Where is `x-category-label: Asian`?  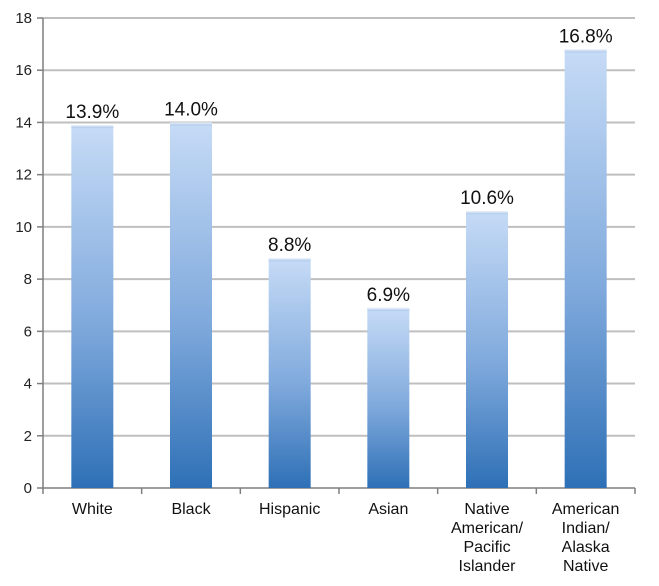 x-category-label: Asian is located at coordinates (388, 509).